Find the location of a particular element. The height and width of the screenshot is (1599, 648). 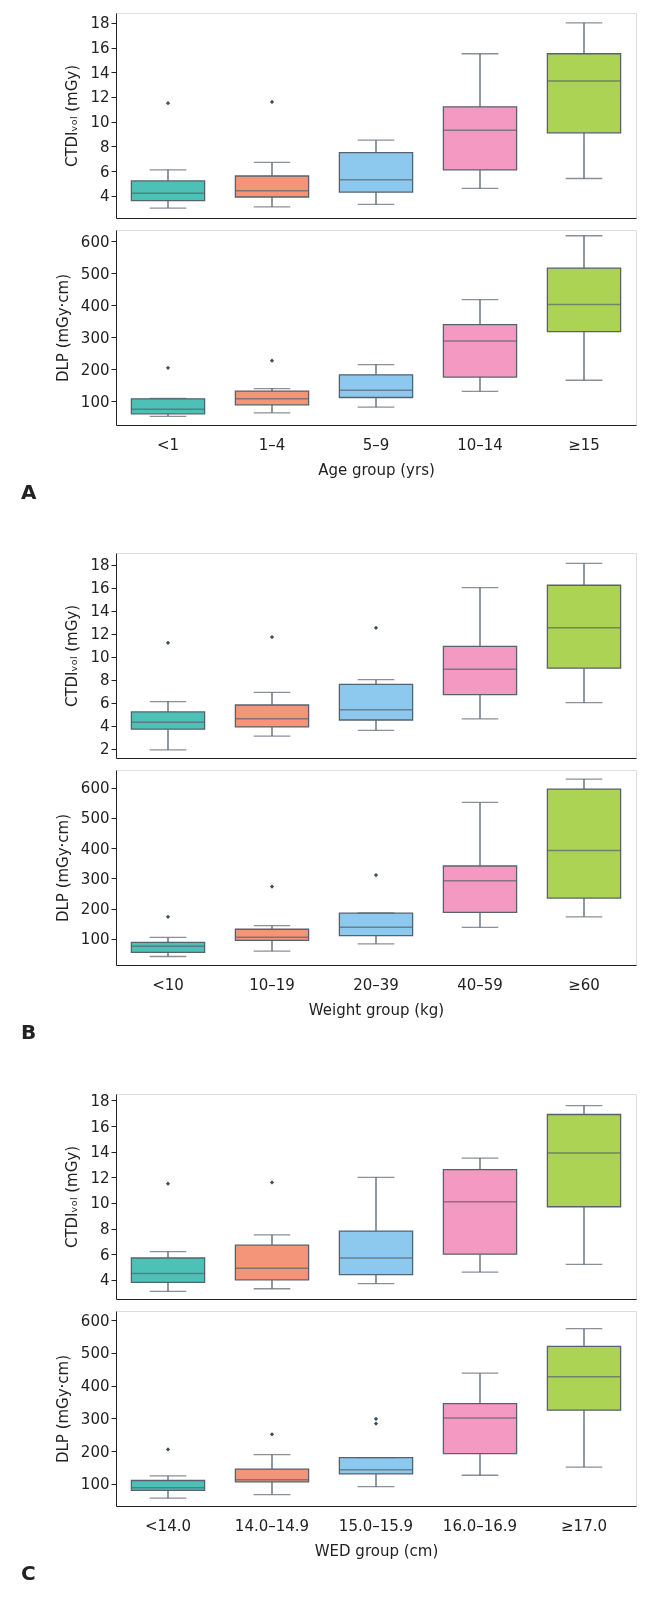

x-tick-label: <10 is located at coordinates (168, 984).